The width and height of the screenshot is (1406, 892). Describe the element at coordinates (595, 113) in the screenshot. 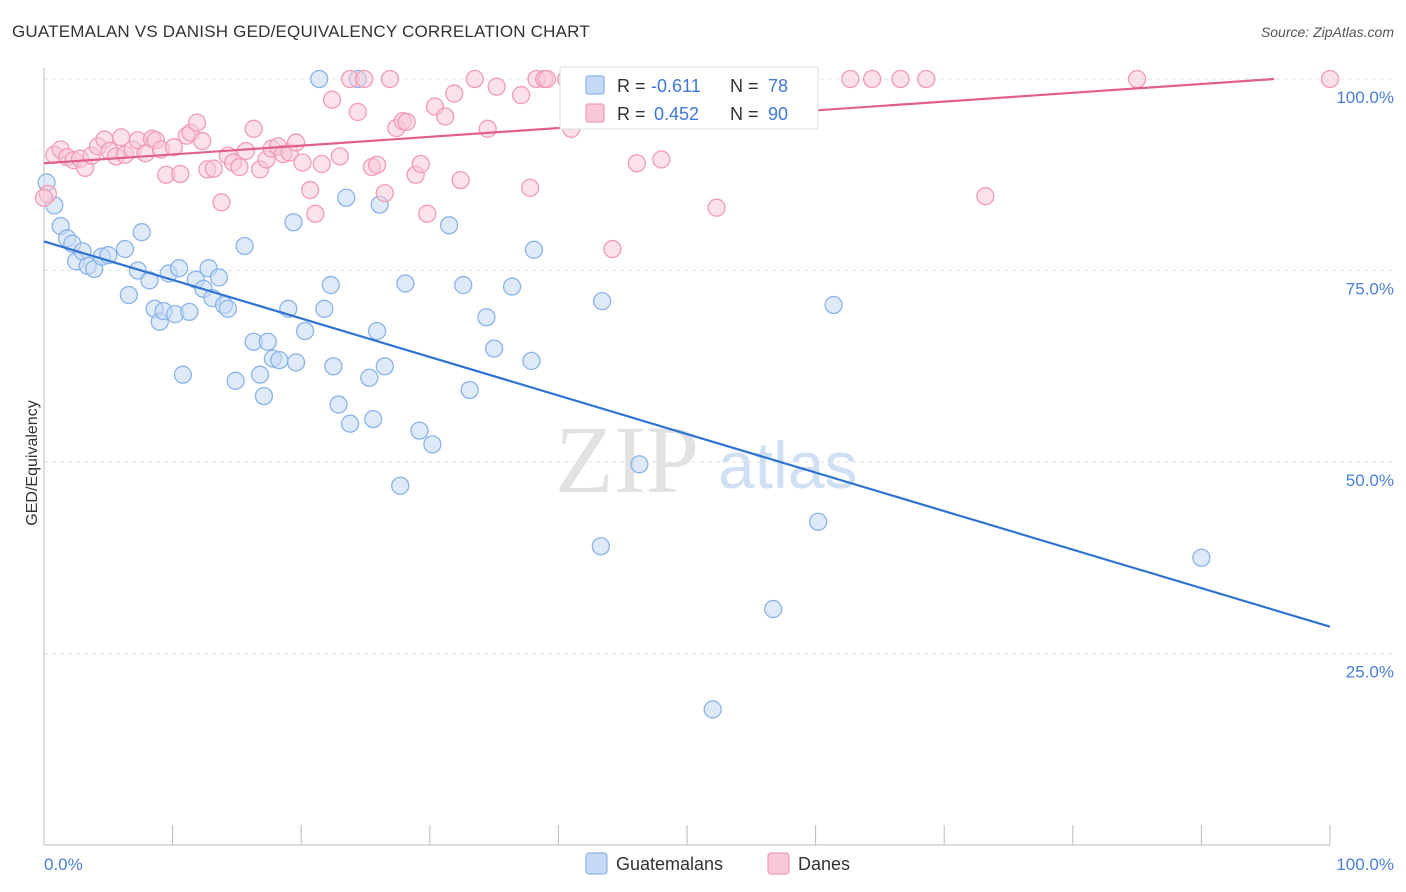

I see `legend-swatch-danes` at that location.